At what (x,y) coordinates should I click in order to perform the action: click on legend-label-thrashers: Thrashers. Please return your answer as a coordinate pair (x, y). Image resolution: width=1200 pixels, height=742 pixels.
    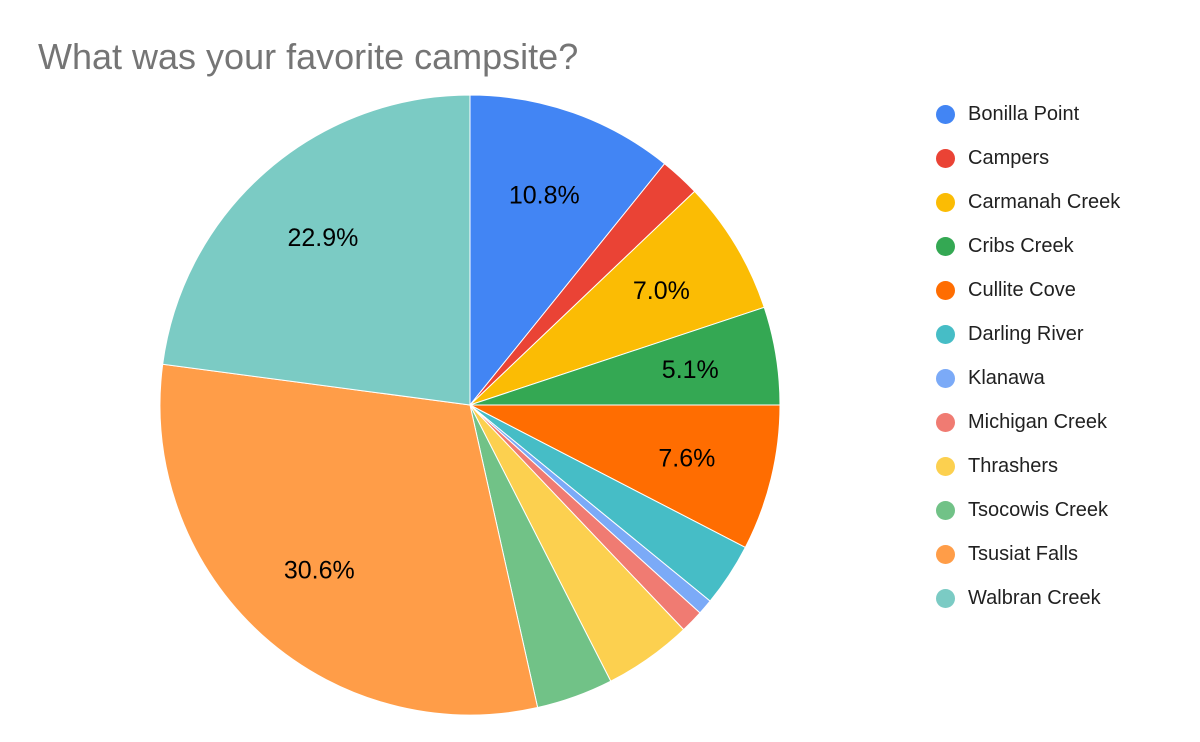
    Looking at the image, I should click on (1013, 465).